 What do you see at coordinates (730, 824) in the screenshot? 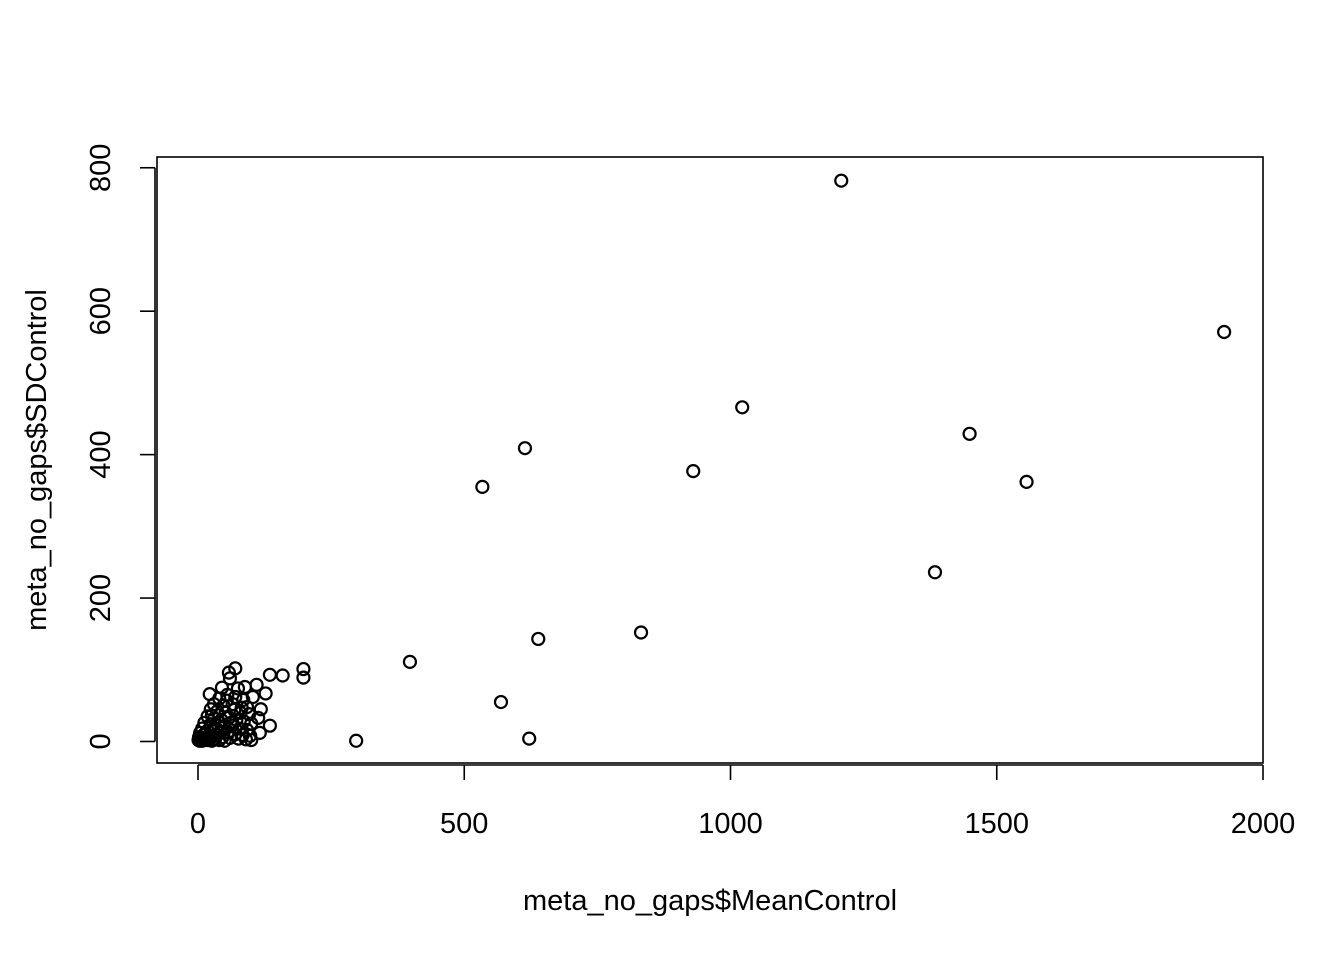
I see `x-tick-label: 1000` at bounding box center [730, 824].